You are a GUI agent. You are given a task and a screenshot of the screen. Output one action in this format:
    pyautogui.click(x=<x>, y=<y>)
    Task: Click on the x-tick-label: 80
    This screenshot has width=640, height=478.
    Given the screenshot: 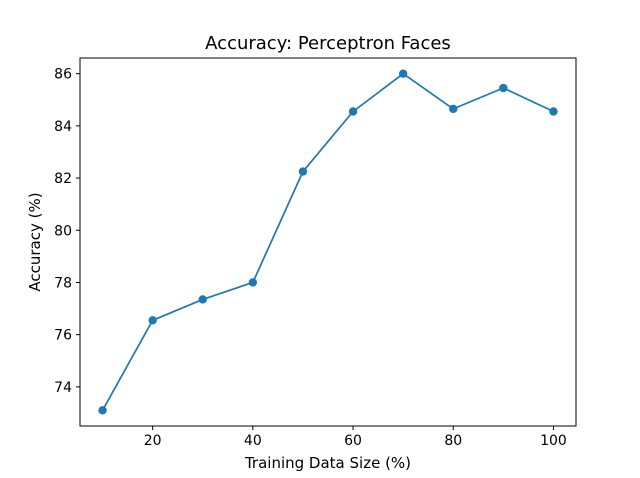 What is the action you would take?
    pyautogui.click(x=453, y=441)
    